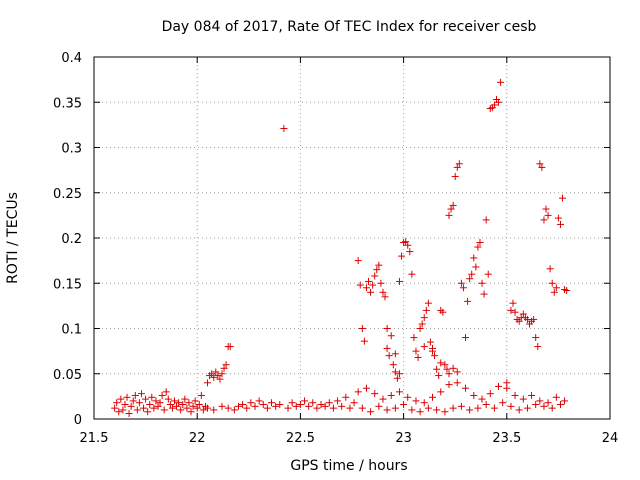 The image size is (640, 480). I want to click on y-tick-label: 0.25, so click(67, 194).